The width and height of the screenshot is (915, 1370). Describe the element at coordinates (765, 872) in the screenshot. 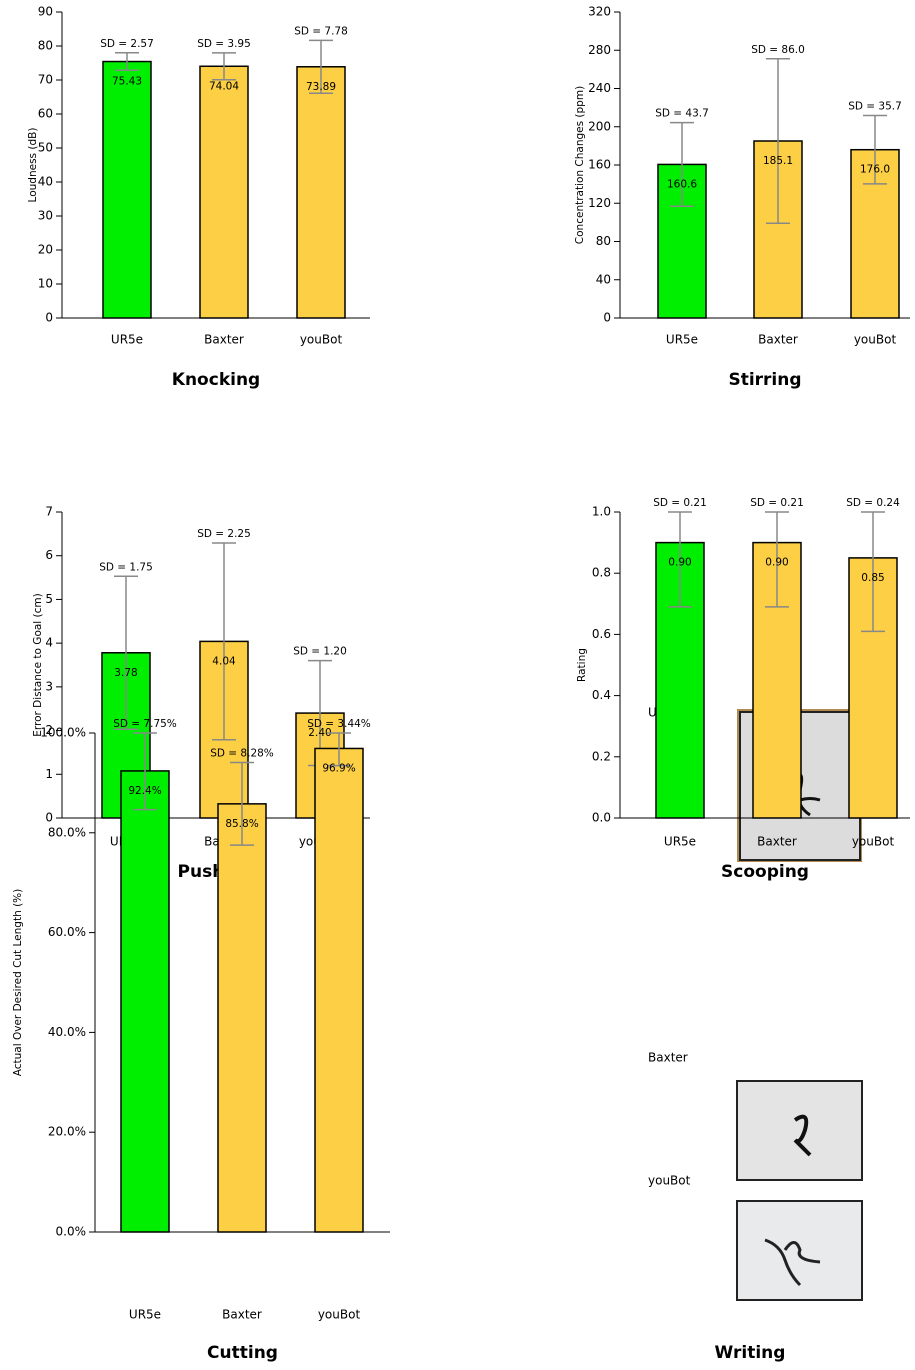

I see `chart-title: Scooping` at that location.